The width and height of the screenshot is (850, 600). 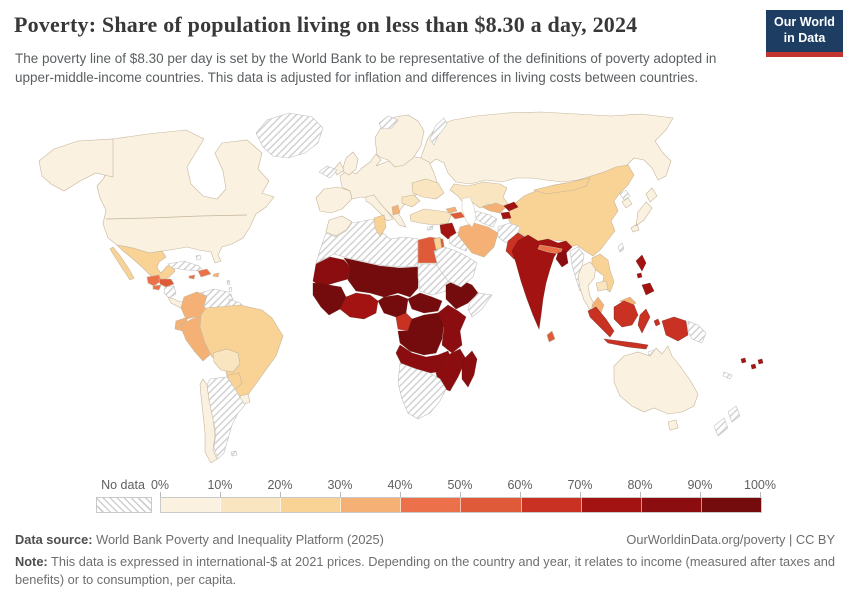 What do you see at coordinates (491, 505) in the screenshot?
I see `legend-bin-50-60%` at bounding box center [491, 505].